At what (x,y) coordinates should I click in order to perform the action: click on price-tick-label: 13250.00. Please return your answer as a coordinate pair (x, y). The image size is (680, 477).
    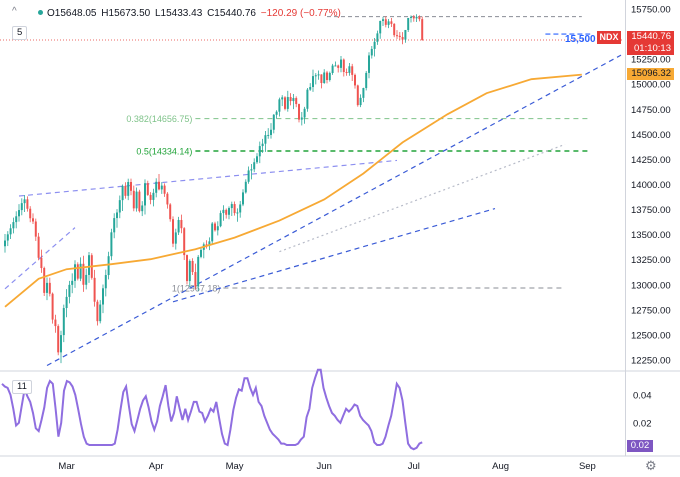
    Looking at the image, I should click on (651, 260).